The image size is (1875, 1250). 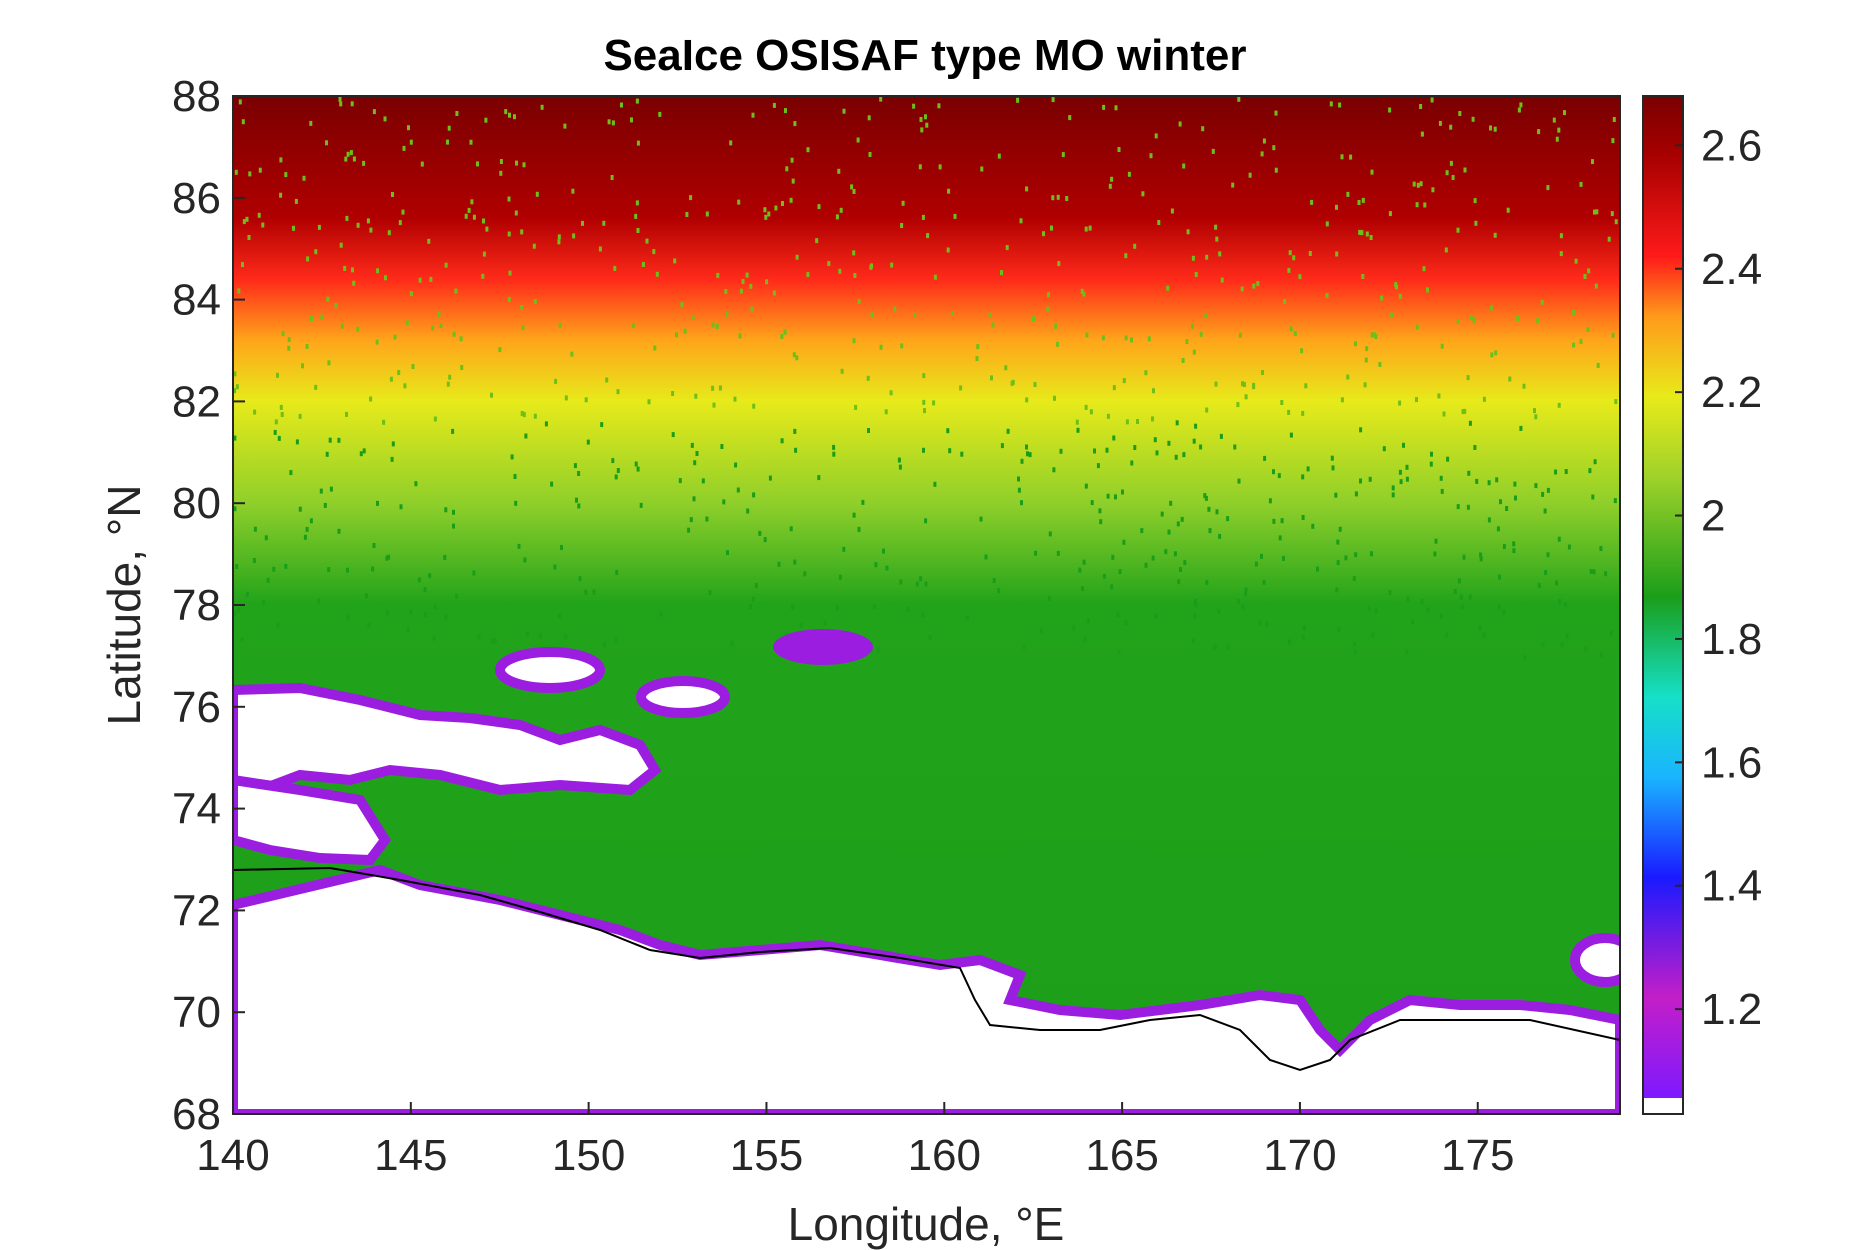 I want to click on x-axis-label: Longitude, °E, so click(x=926, y=1224).